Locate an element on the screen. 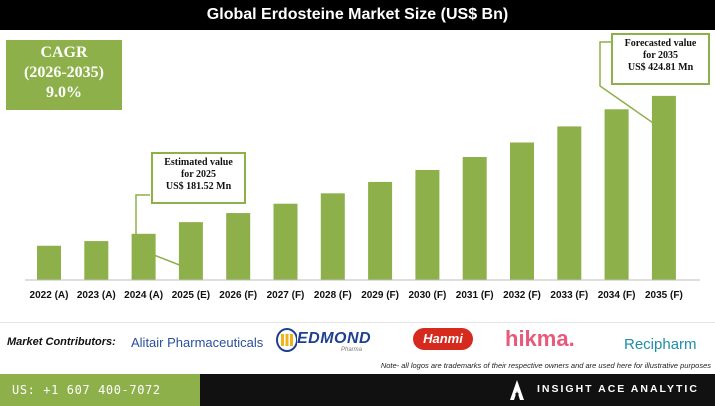  bar-2024-a is located at coordinates (143, 256).